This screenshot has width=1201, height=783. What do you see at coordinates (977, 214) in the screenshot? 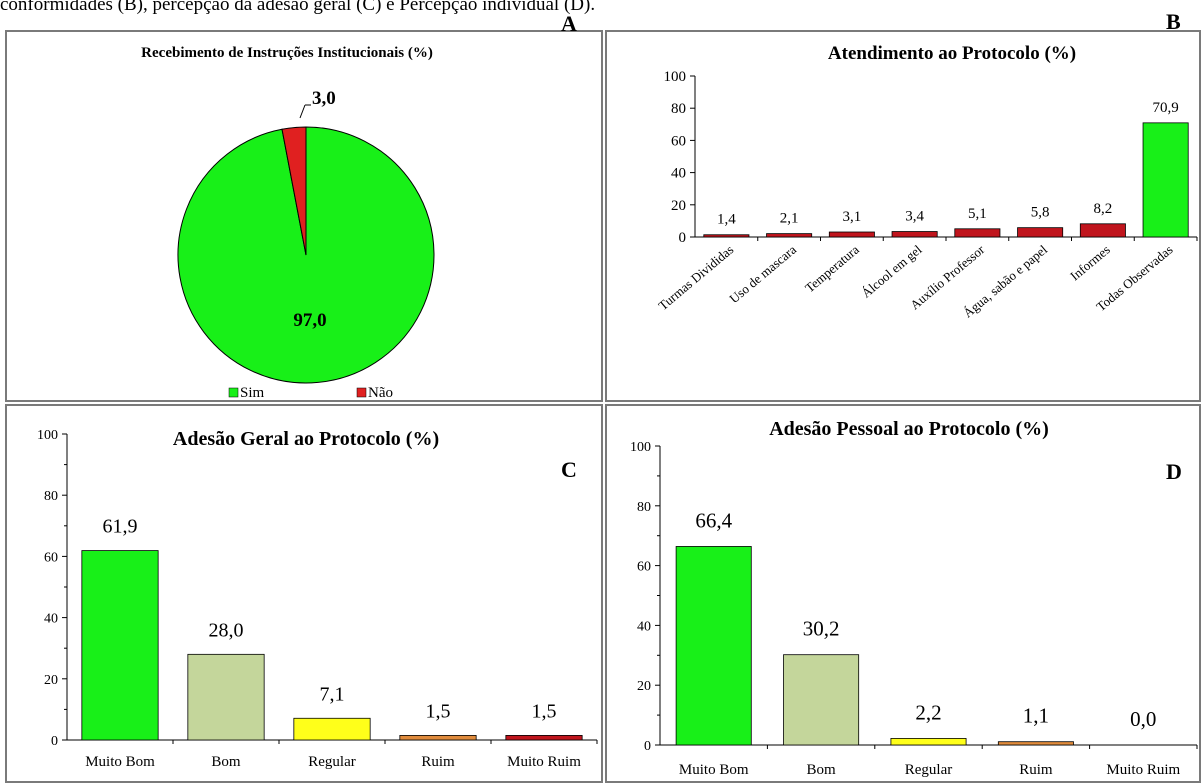
I see `data-label: 5,1` at bounding box center [977, 214].